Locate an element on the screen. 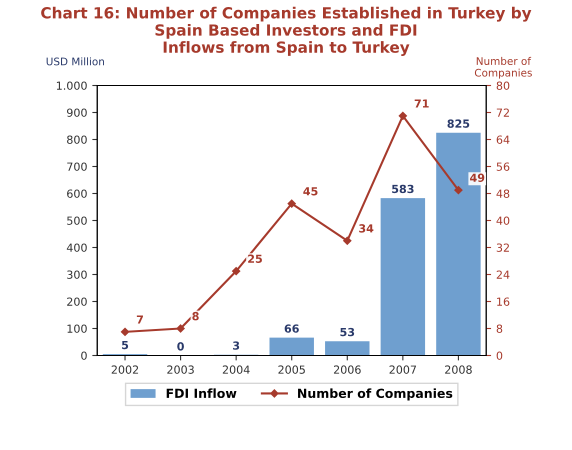 The height and width of the screenshot is (450, 572). chart-title: Chart 16: Number of Companies Established in Turkey by Spain Based Investors and FDI Inflows from Spain to Turkey is located at coordinates (286, 31).